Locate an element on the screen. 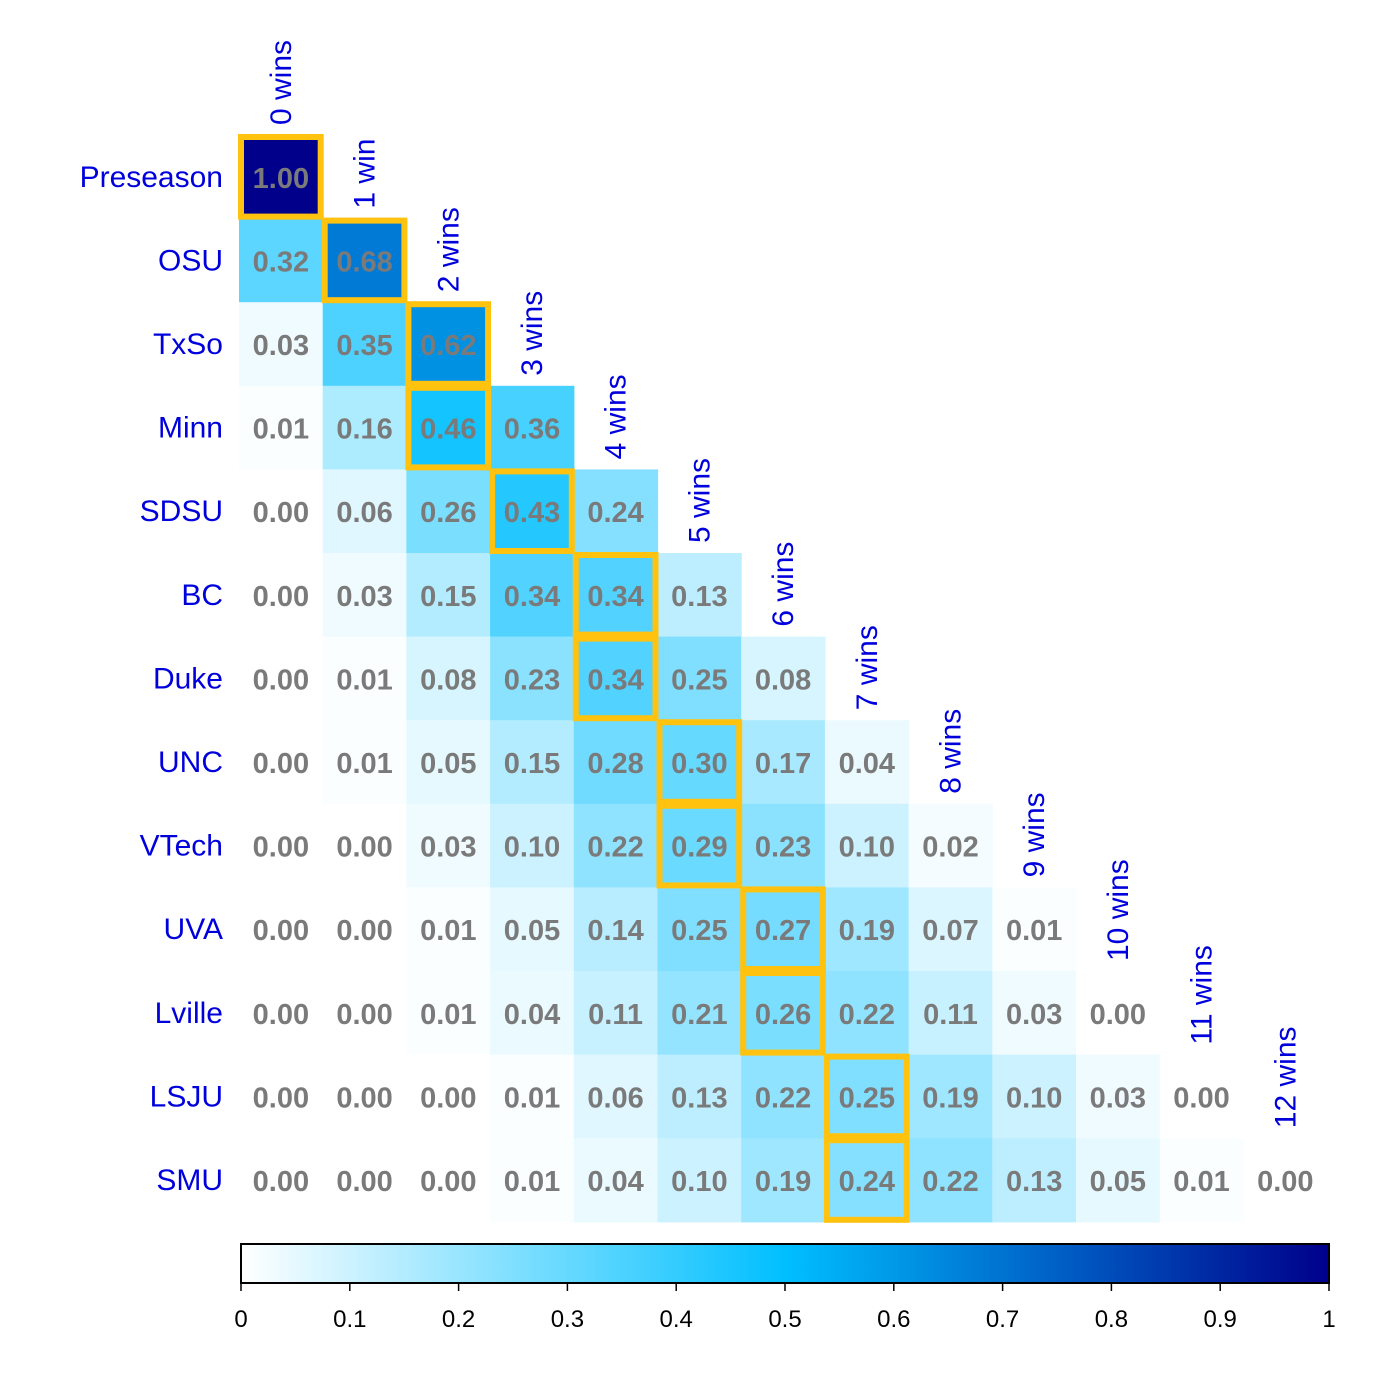  cell-value-label: 0.05 is located at coordinates (1118, 1182).